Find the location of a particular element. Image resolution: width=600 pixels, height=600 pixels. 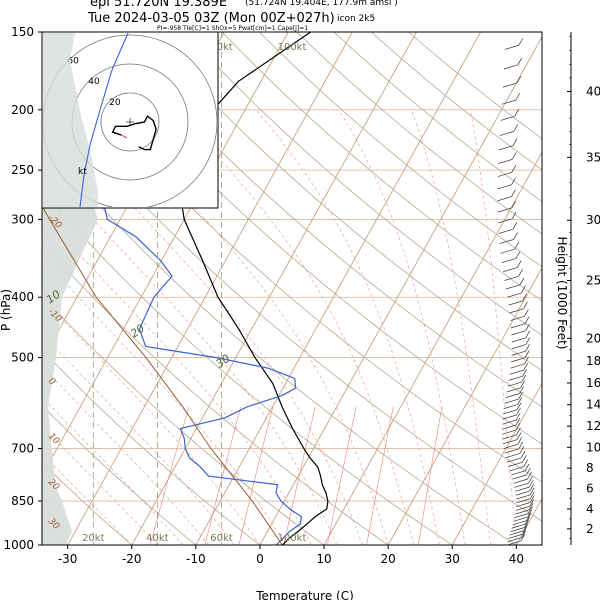

hodograph-ring-label: 20 is located at coordinates (115, 103).